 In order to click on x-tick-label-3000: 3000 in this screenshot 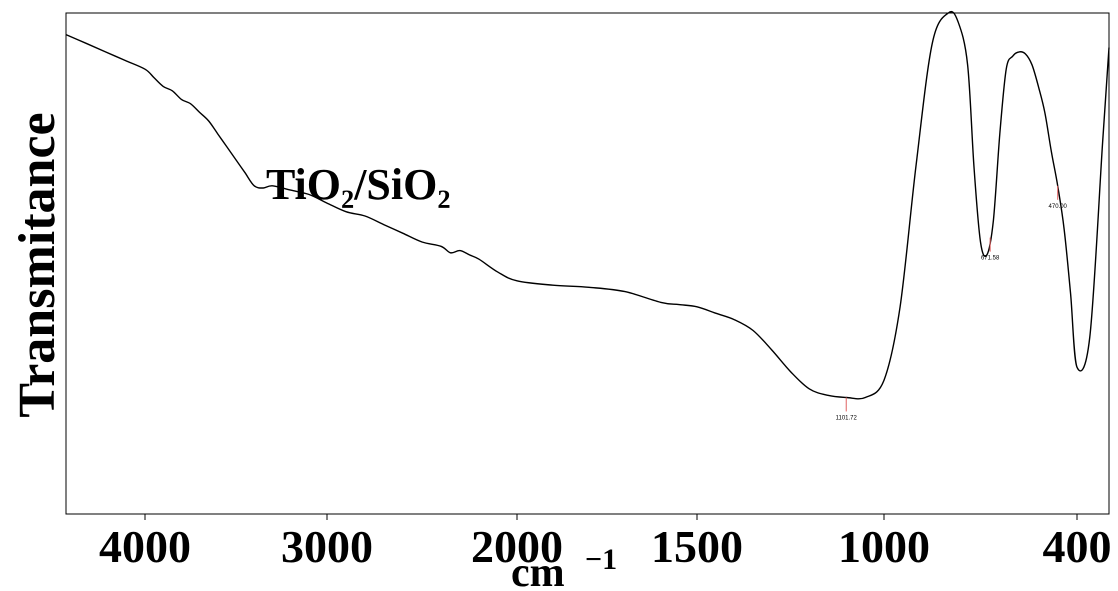, I will do `click(327, 546)`.